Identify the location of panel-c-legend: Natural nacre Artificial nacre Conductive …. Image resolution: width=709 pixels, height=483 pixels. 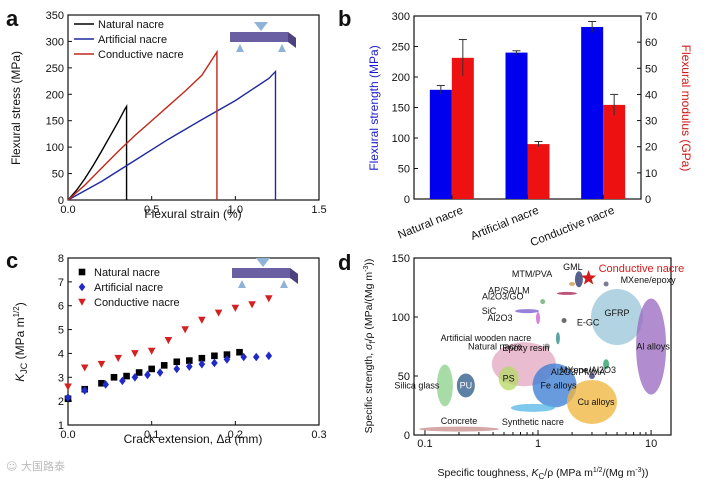
(129, 288).